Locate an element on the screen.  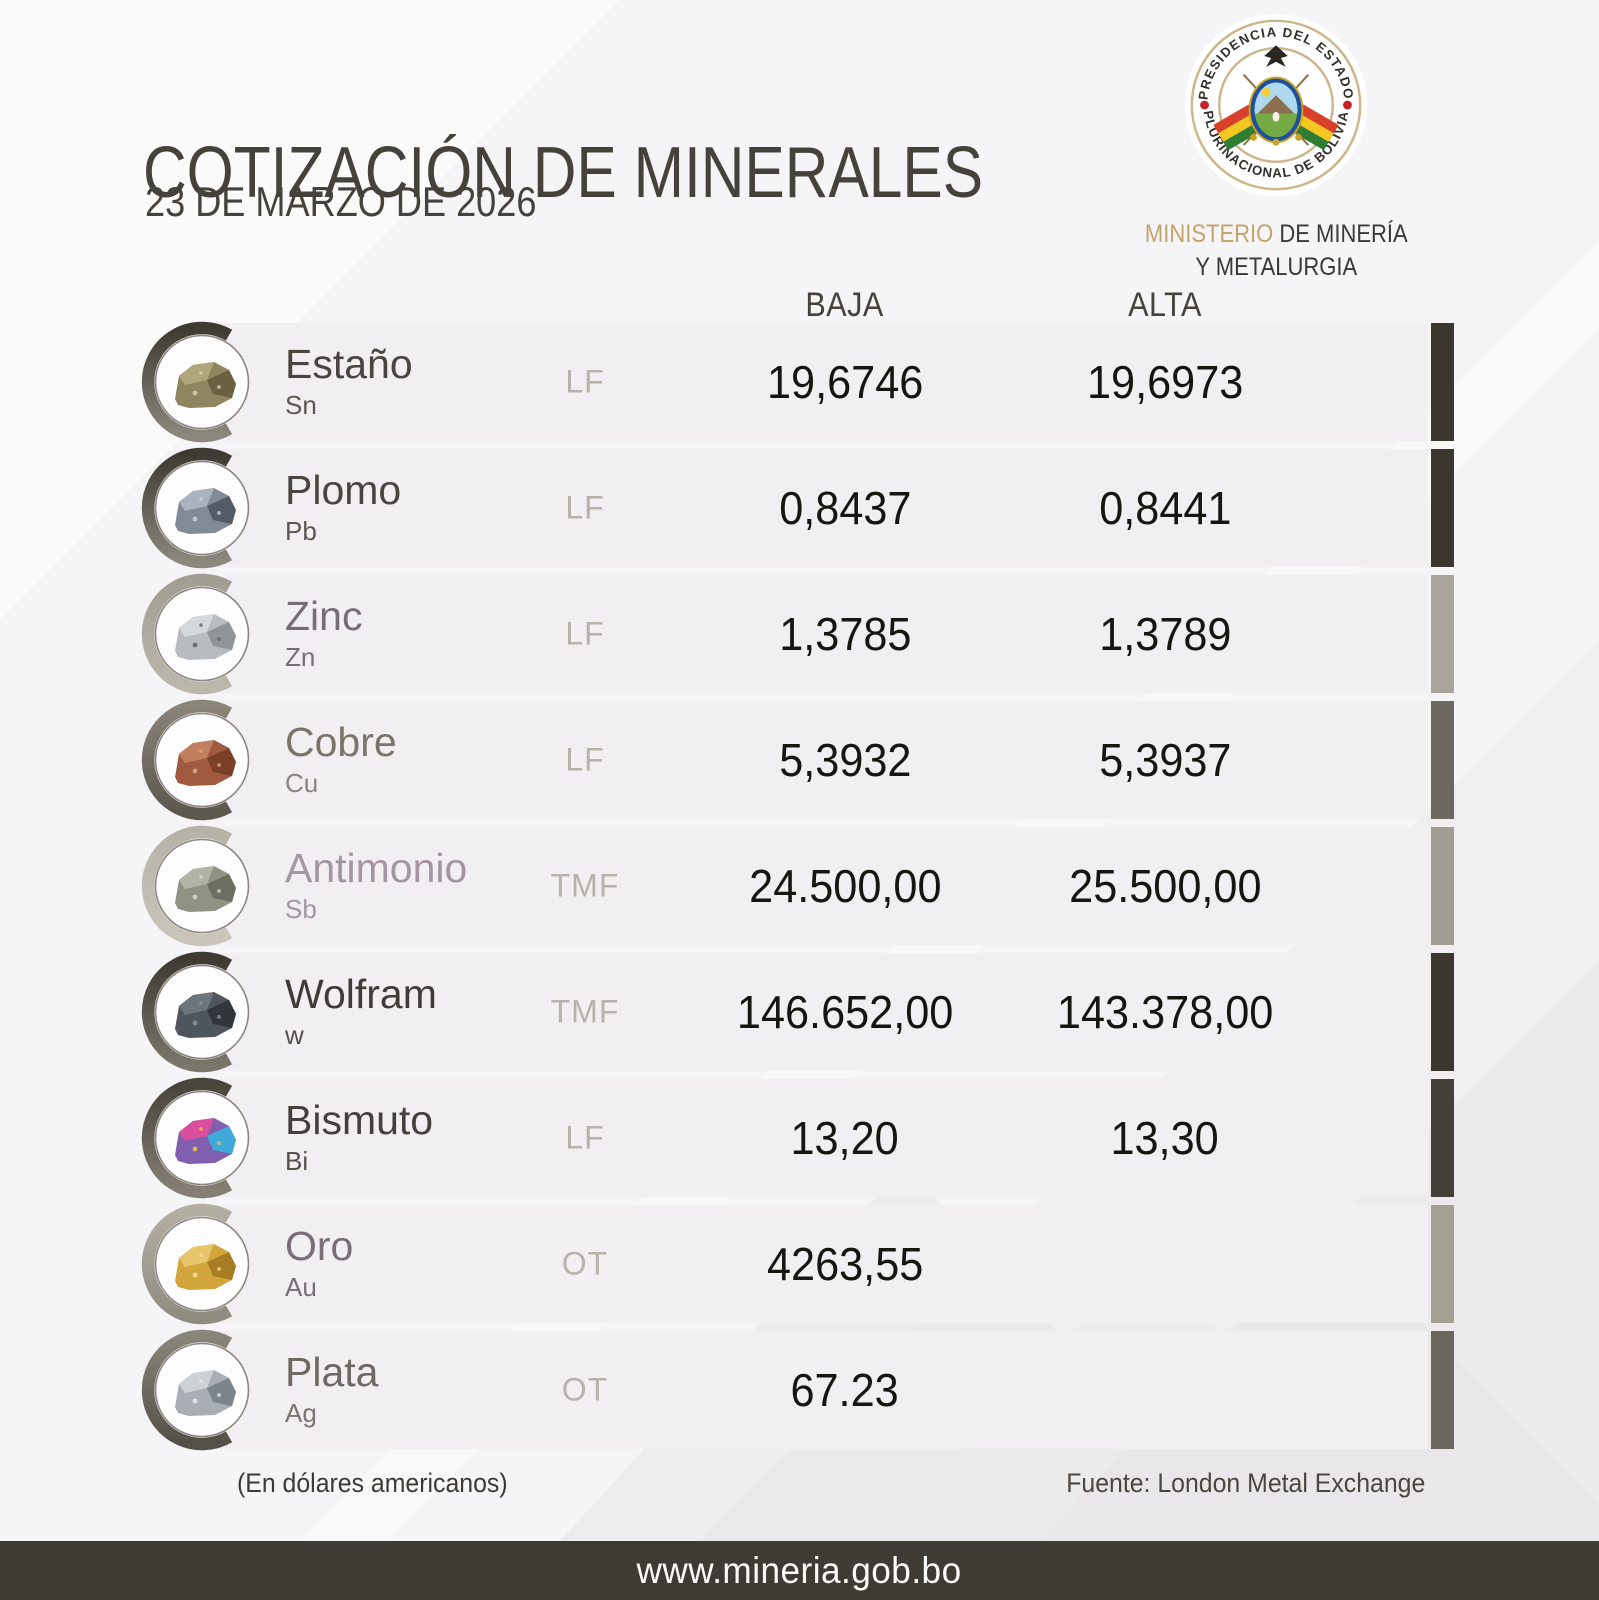
mineral-symbol: Au is located at coordinates (301, 1287).